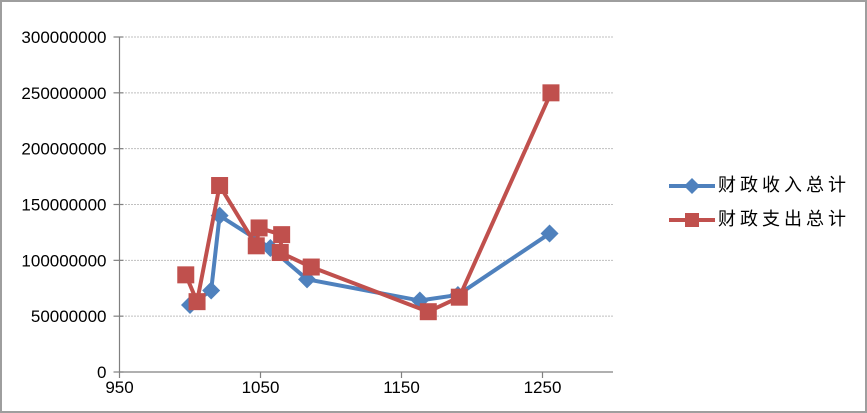  Describe the element at coordinates (784, 185) in the screenshot. I see `legend-label-revenue: 财政收入总计` at that location.